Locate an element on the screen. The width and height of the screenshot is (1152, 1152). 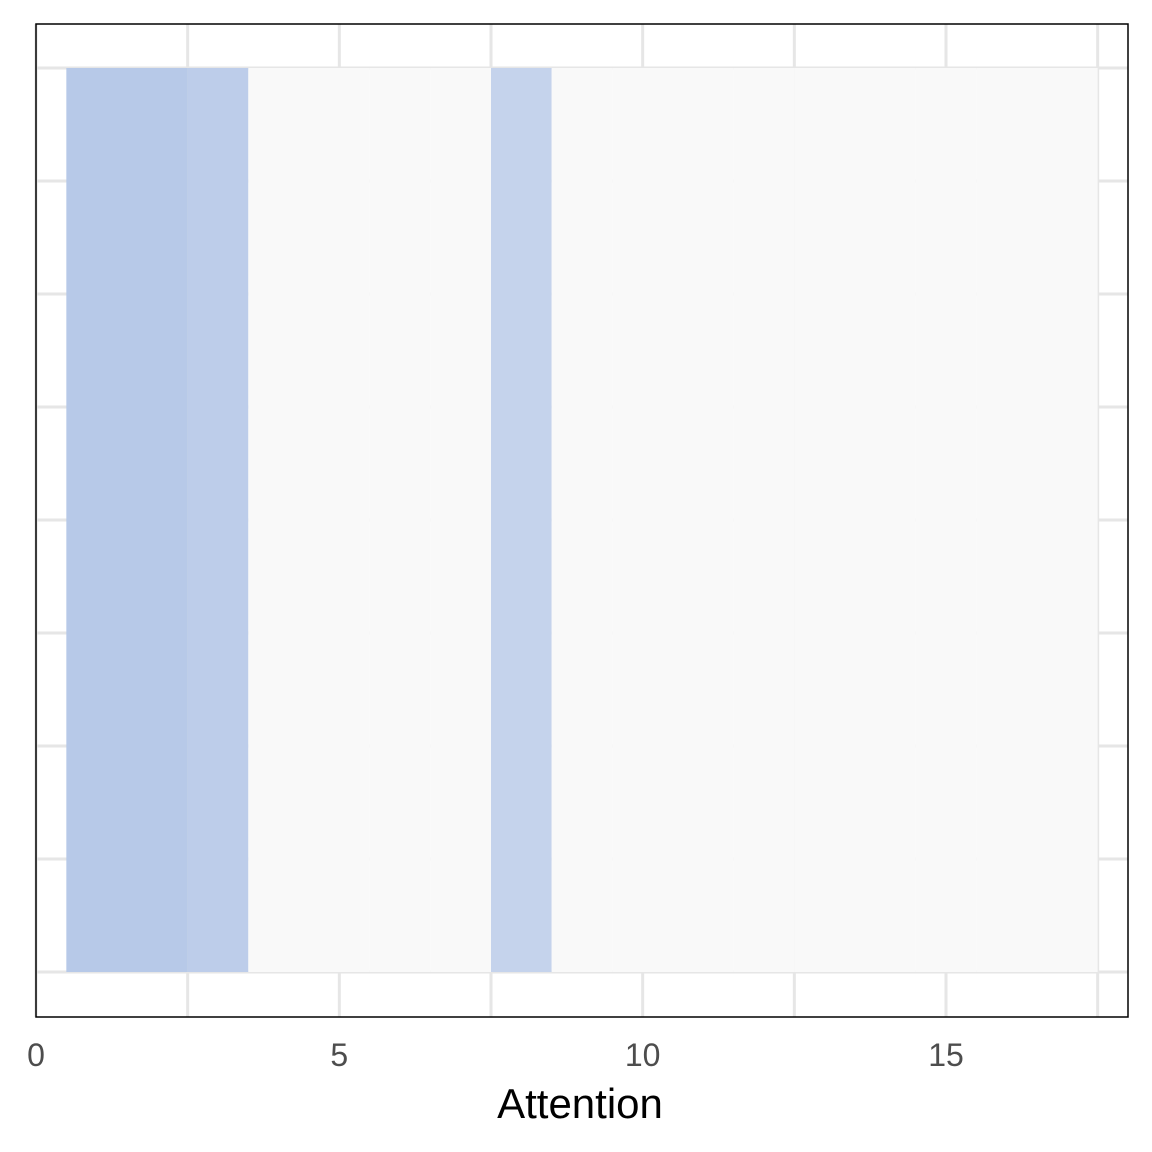
x-tick-label: 0 is located at coordinates (36, 1055).